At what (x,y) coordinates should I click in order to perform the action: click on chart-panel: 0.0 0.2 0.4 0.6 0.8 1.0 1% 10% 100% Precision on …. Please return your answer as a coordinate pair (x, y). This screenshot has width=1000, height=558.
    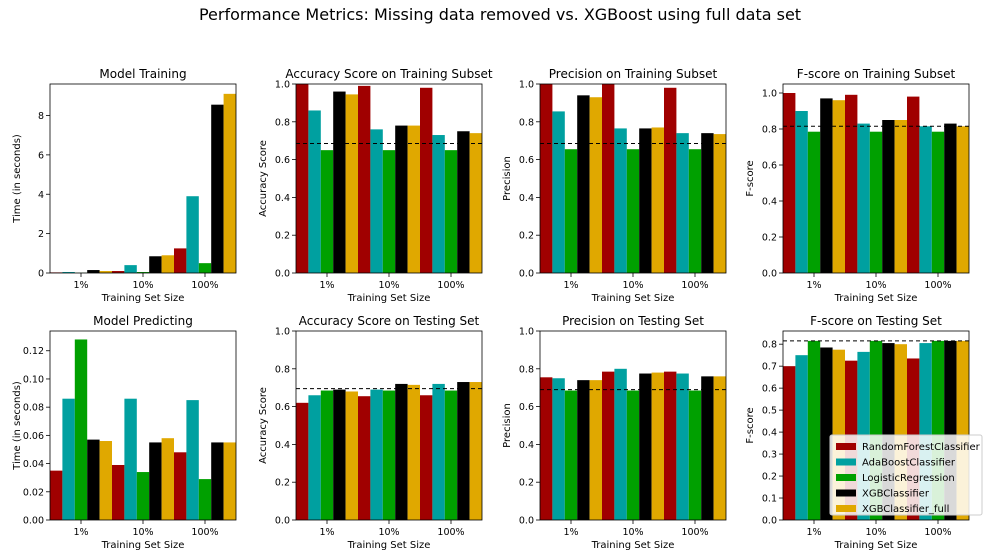
    Looking at the image, I should click on (614, 185).